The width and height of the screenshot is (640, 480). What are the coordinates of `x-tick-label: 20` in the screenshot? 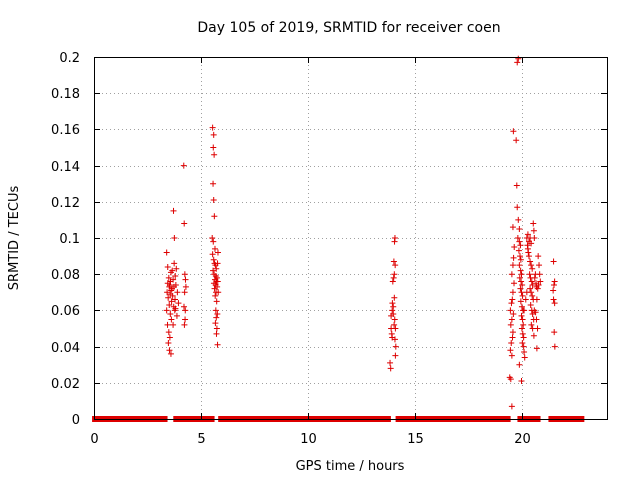 It's located at (522, 439).